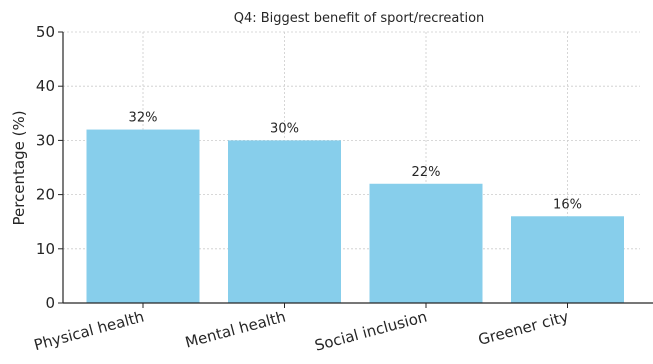 The image size is (653, 364). Describe the element at coordinates (19, 167) in the screenshot. I see `y-axis-label: Percentage (%)` at that location.